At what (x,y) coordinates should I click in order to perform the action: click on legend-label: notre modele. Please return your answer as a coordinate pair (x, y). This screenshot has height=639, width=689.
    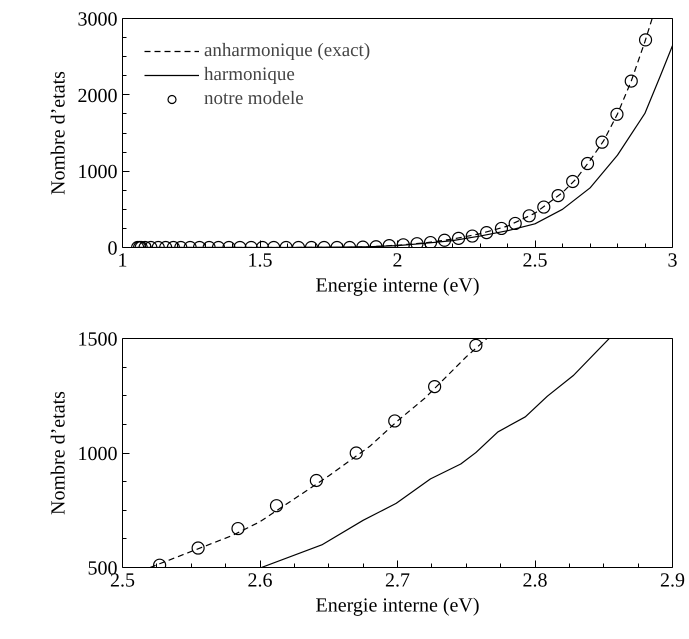
    Looking at the image, I should click on (254, 99).